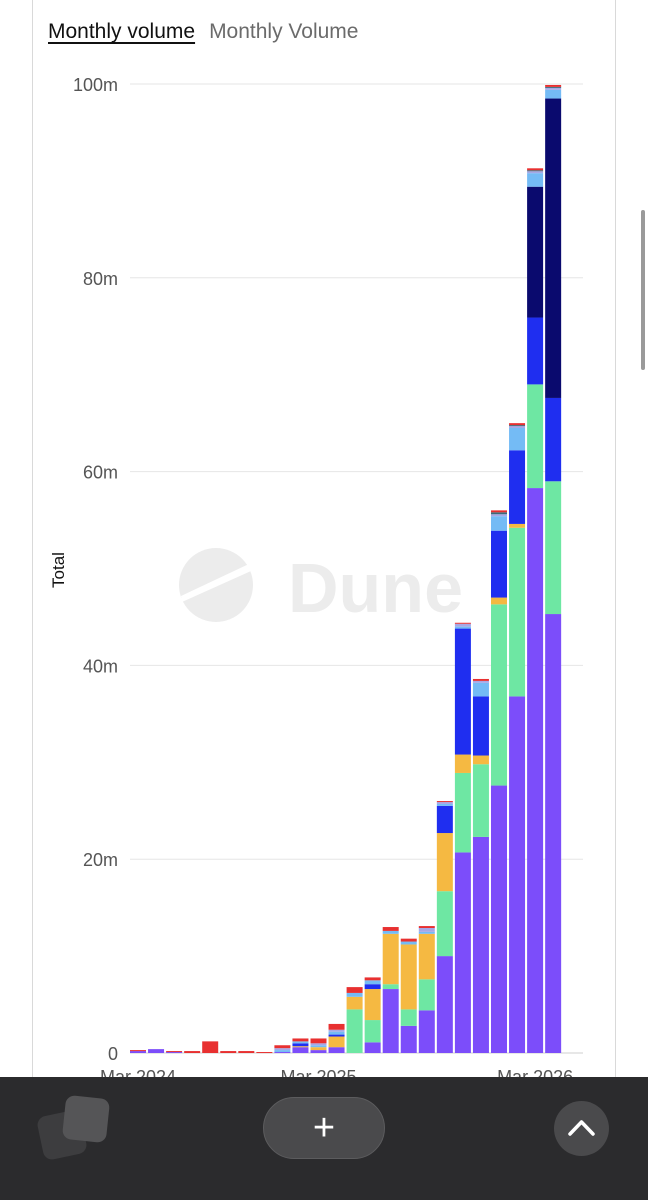 This screenshot has width=648, height=1200. Describe the element at coordinates (581, 1128) in the screenshot. I see `scroll-up-button` at that location.